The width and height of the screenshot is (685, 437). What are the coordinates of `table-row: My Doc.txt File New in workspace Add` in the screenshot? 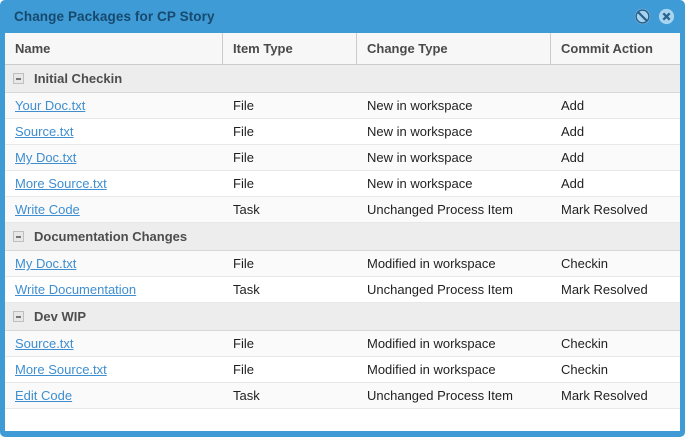 It's located at (342, 158).